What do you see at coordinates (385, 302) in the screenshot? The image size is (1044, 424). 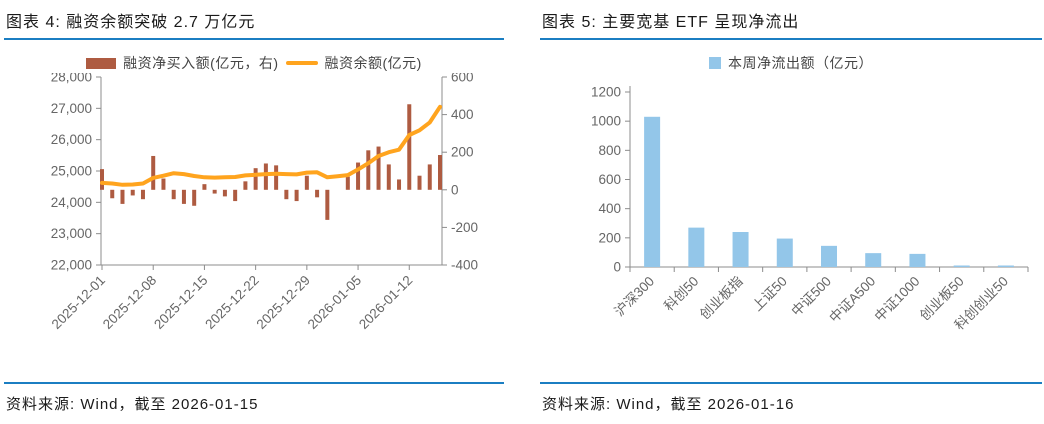 I see `x-axis-date-label: 2026-01-12` at bounding box center [385, 302].